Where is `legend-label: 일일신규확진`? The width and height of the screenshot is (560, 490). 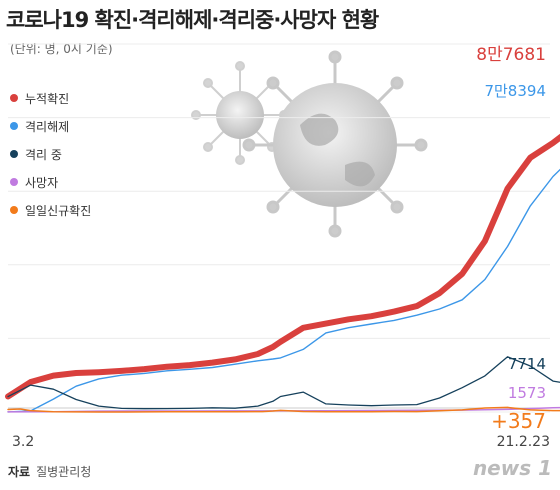
legend-label: 일일신규확진 is located at coordinates (58, 210).